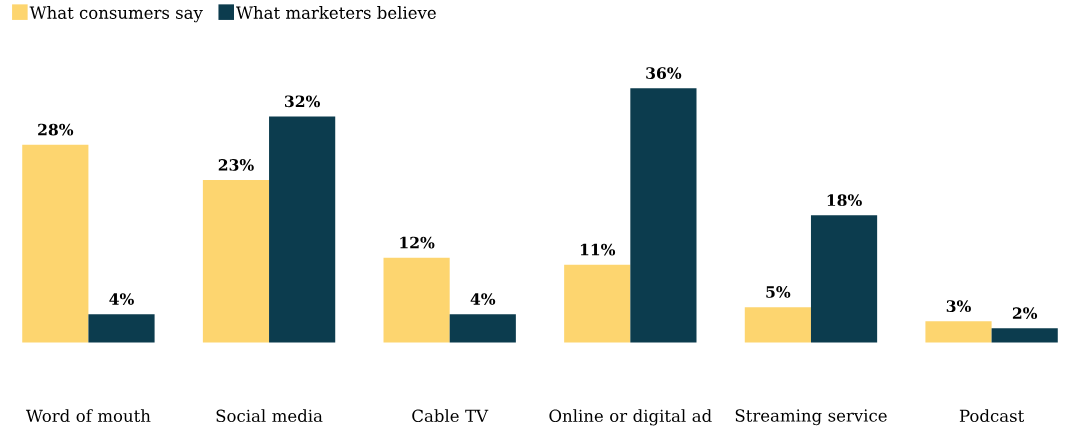 This screenshot has width=1080, height=429. What do you see at coordinates (56, 129) in the screenshot?
I see `data-label: 28%` at bounding box center [56, 129].